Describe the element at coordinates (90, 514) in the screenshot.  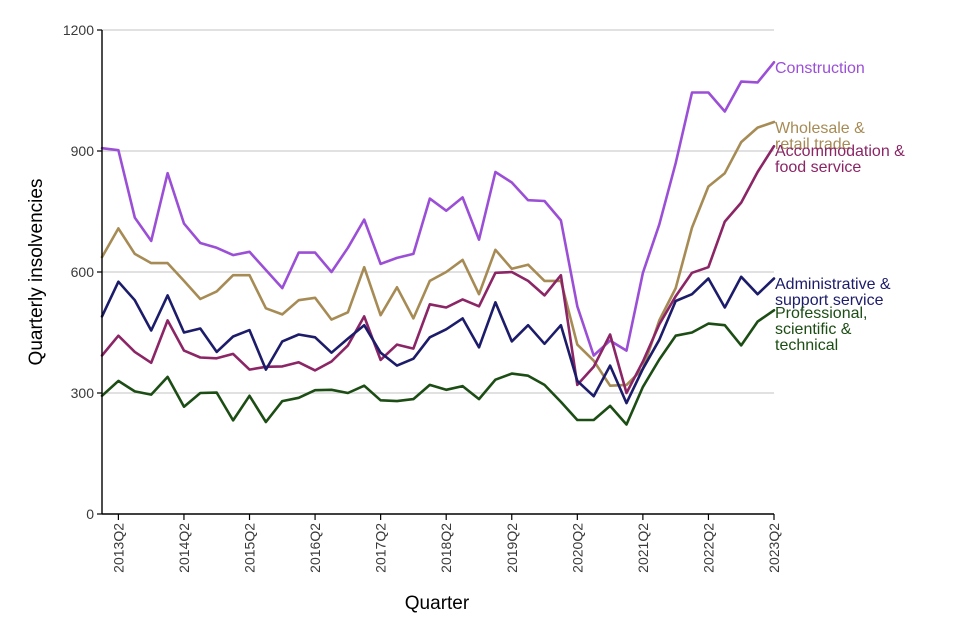
I see `y-tick-label: 0` at that location.